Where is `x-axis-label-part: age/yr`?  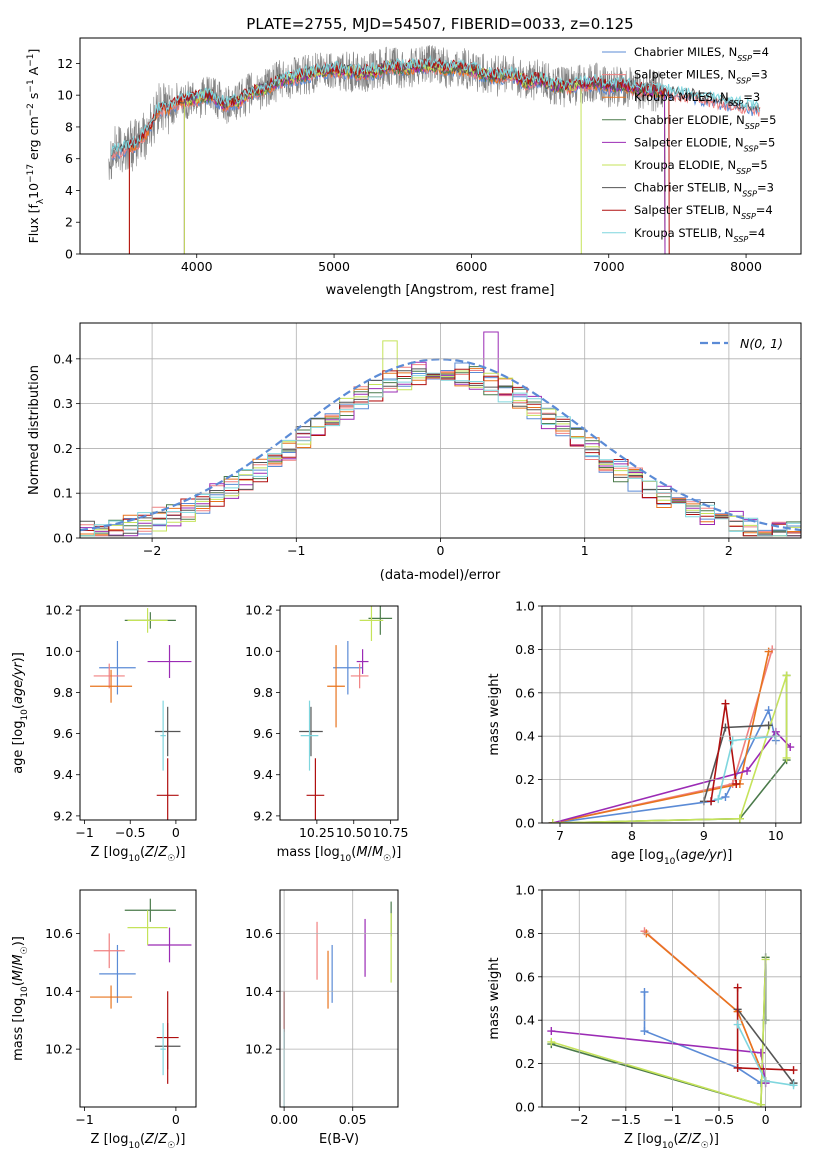
x-axis-label-part: age/yr is located at coordinates (701, 855).